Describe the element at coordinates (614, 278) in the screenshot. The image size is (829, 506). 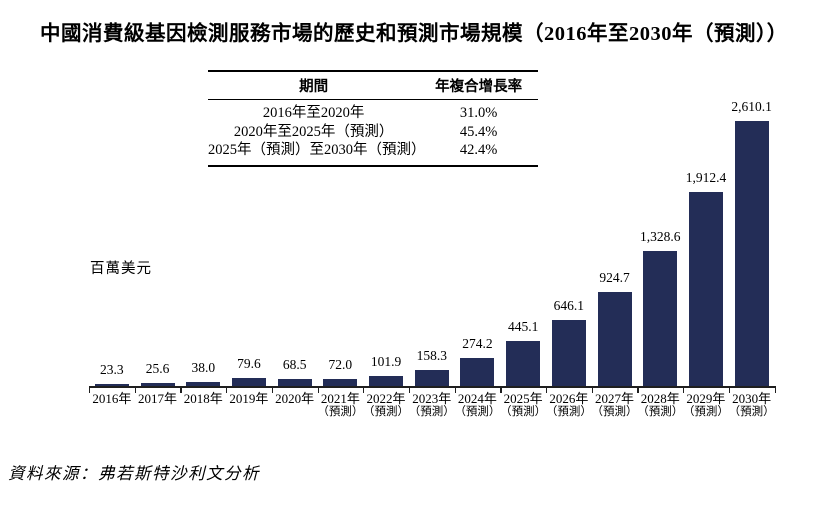
I see `bar-value-label: 924.7` at that location.